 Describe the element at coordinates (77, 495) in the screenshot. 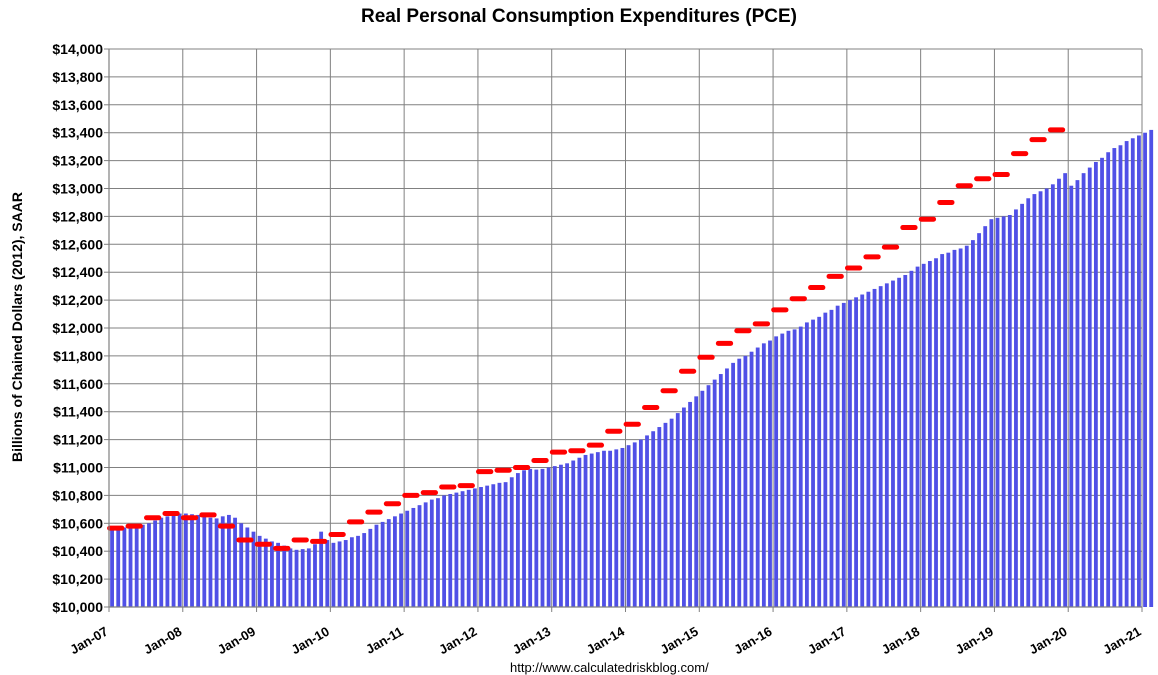

I see `y-tick-label: $10,800` at that location.